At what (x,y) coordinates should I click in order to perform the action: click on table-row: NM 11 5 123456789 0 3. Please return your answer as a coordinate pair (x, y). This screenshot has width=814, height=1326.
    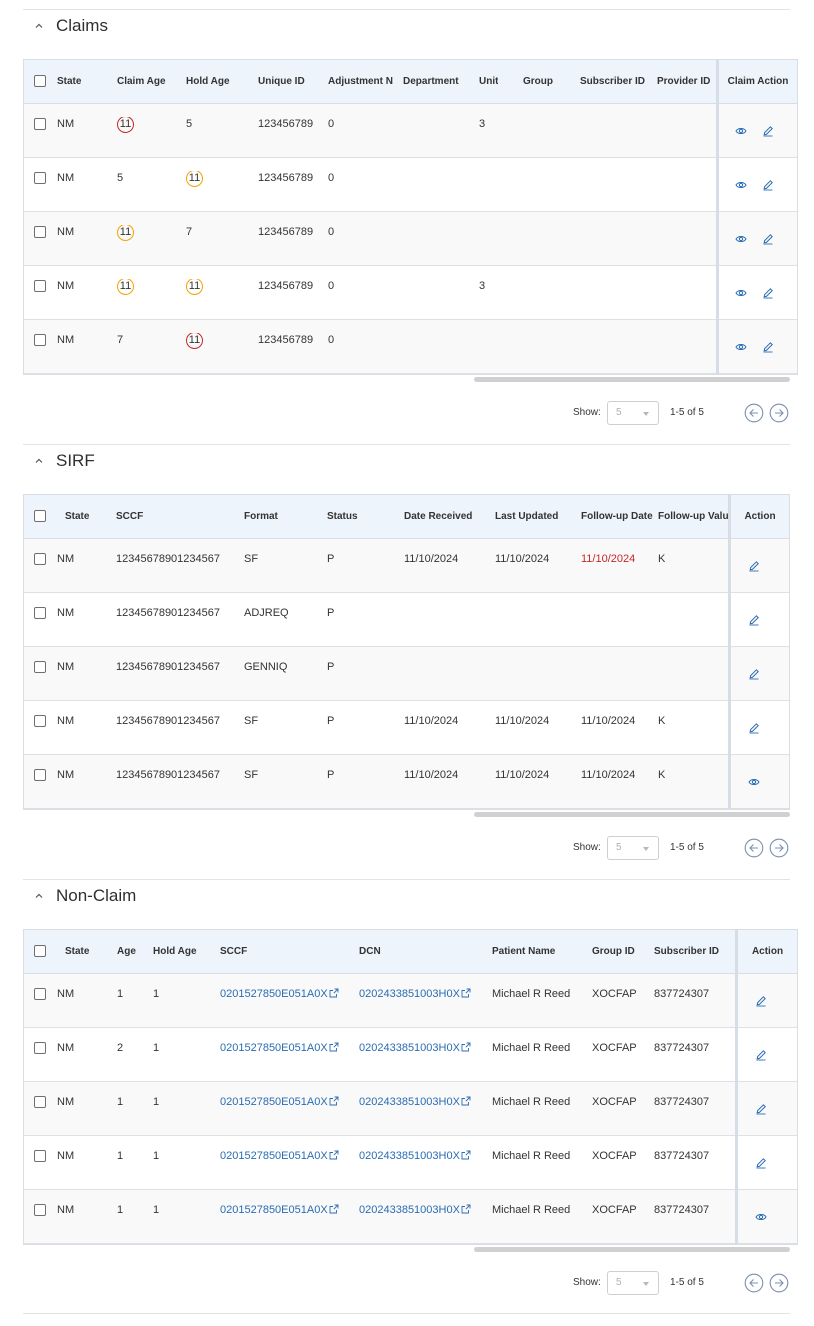
    Looking at the image, I should click on (410, 131).